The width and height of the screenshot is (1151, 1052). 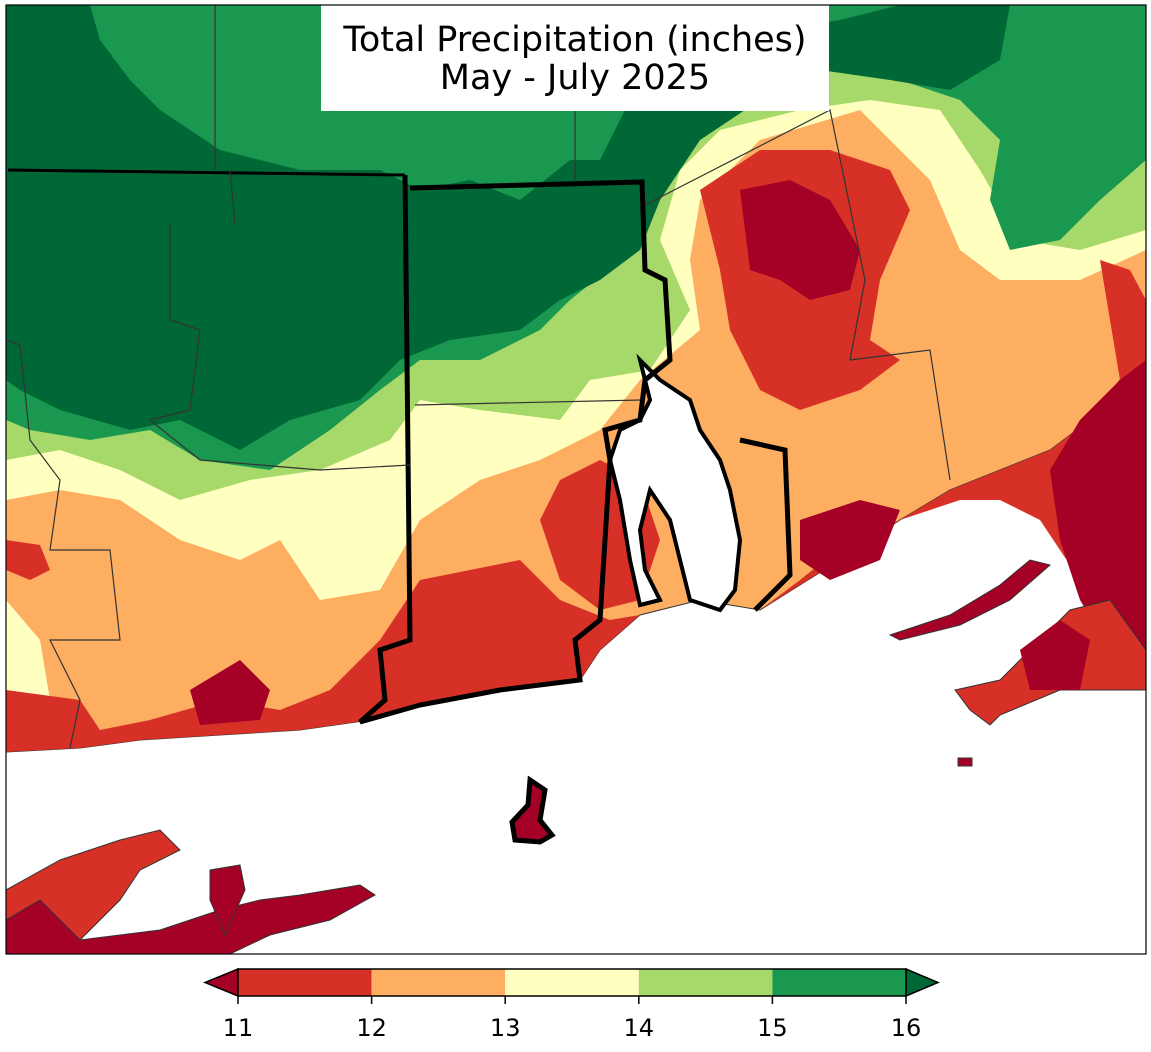 What do you see at coordinates (772, 1028) in the screenshot?
I see `colorbar-tick-label: 15` at bounding box center [772, 1028].